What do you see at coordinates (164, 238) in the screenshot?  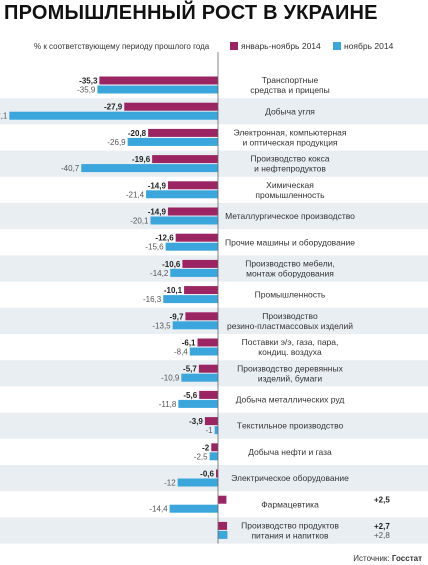 I see `value-label-series1: -12,6` at bounding box center [164, 238].